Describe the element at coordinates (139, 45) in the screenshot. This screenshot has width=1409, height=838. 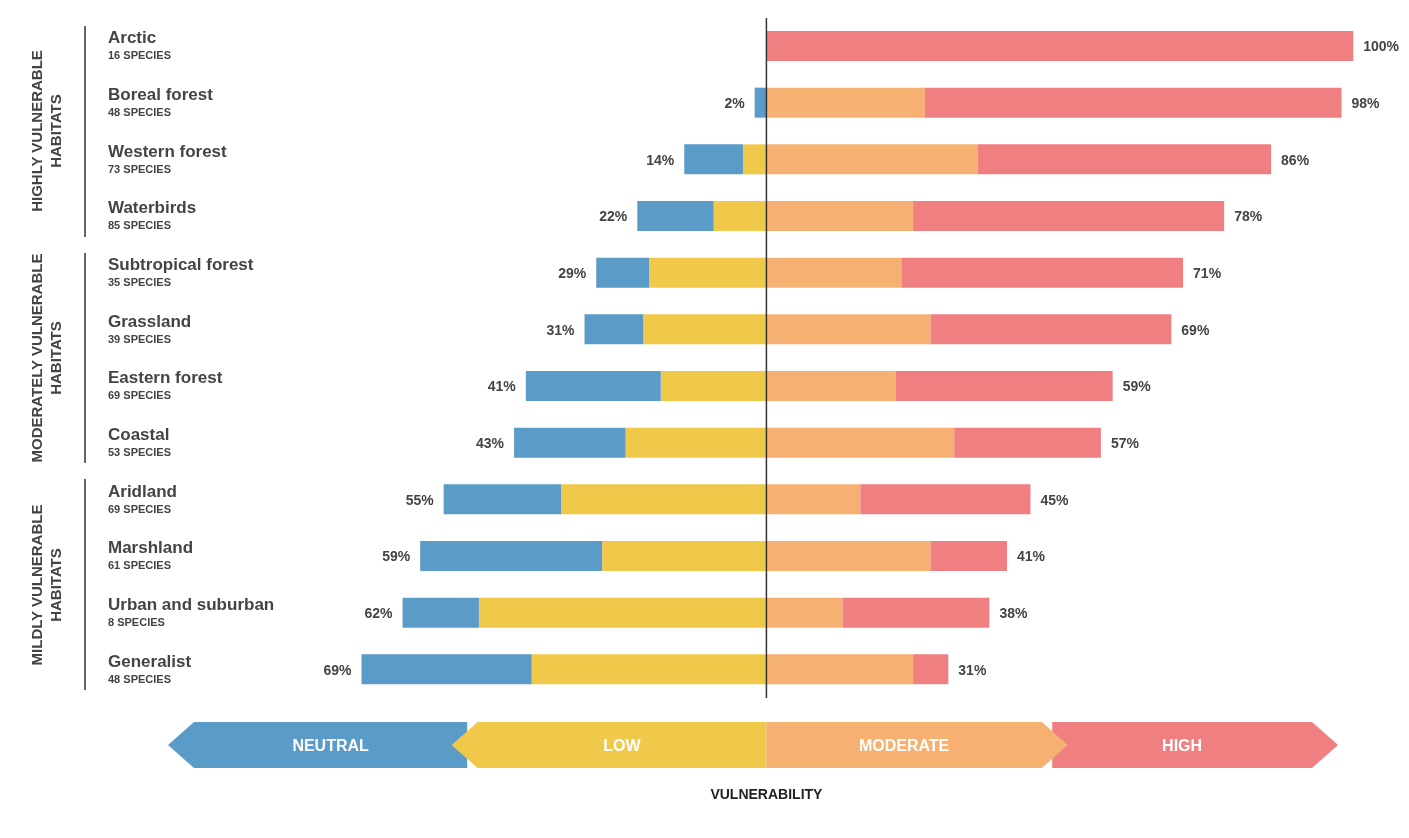
I see `y-tick-label: Arctic 16 SPECIES` at that location.